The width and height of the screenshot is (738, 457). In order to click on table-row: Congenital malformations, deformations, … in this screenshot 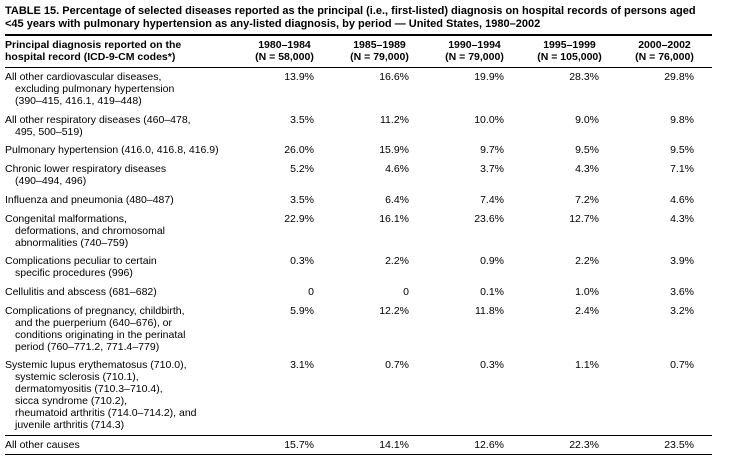, I will do `click(358, 231)`.